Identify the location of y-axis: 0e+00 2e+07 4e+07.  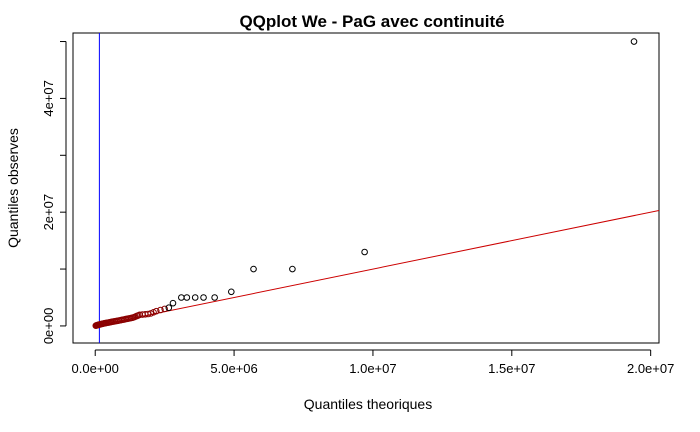
(54, 193).